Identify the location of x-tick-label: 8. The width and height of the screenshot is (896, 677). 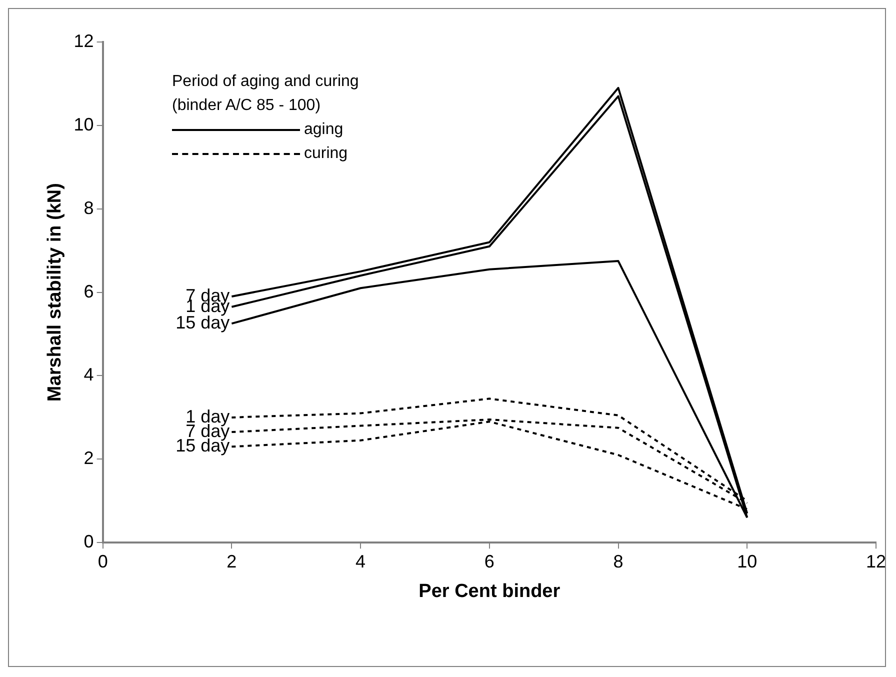
(618, 561).